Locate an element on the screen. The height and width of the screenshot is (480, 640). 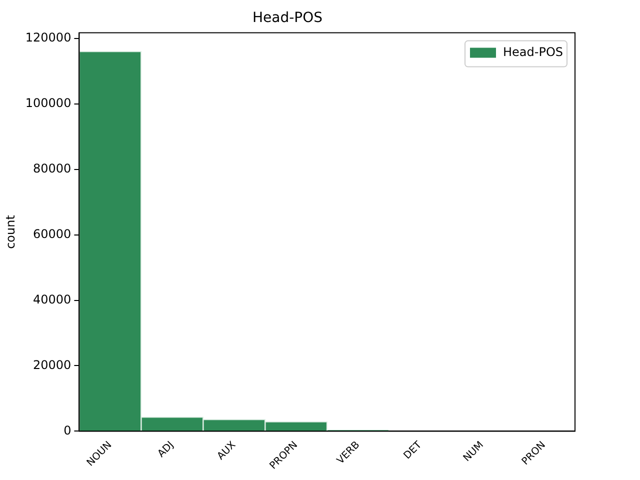
chart-title: Head-POS is located at coordinates (287, 18).